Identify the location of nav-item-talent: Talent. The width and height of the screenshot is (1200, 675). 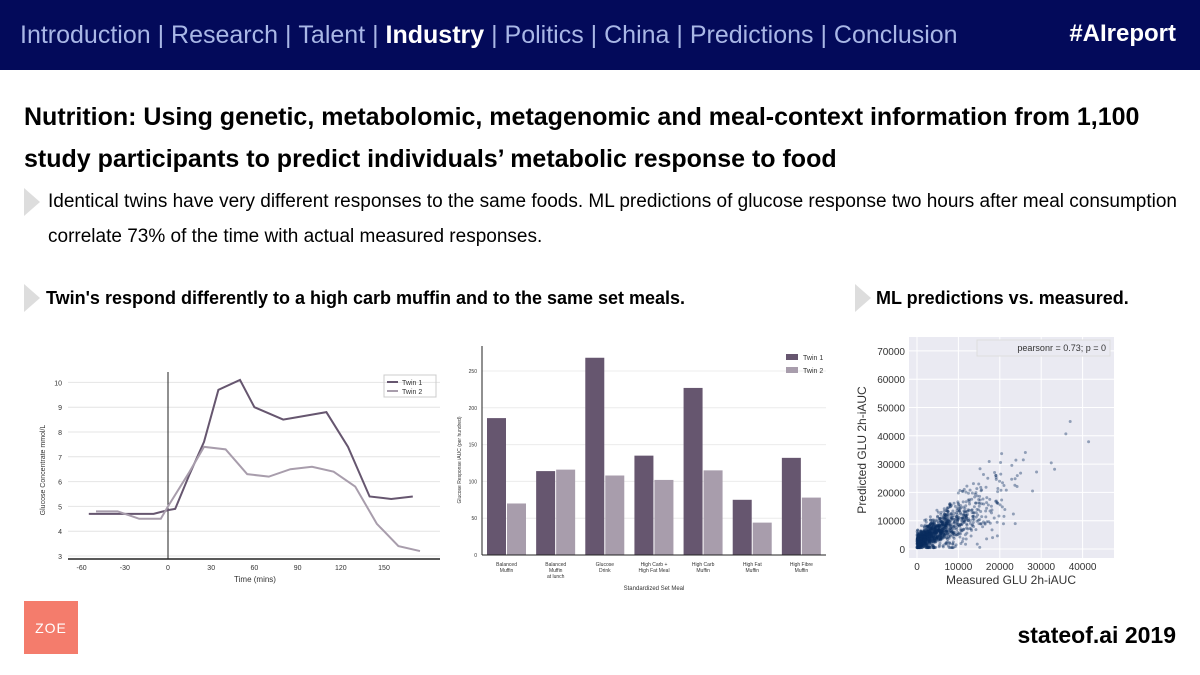
(332, 34).